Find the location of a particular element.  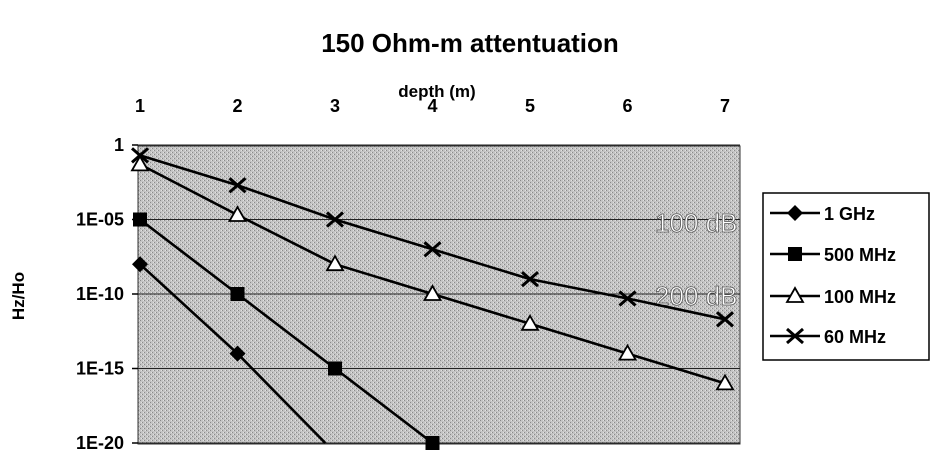

legend-item-1-ghz: 1 GHz is located at coordinates (822, 214).